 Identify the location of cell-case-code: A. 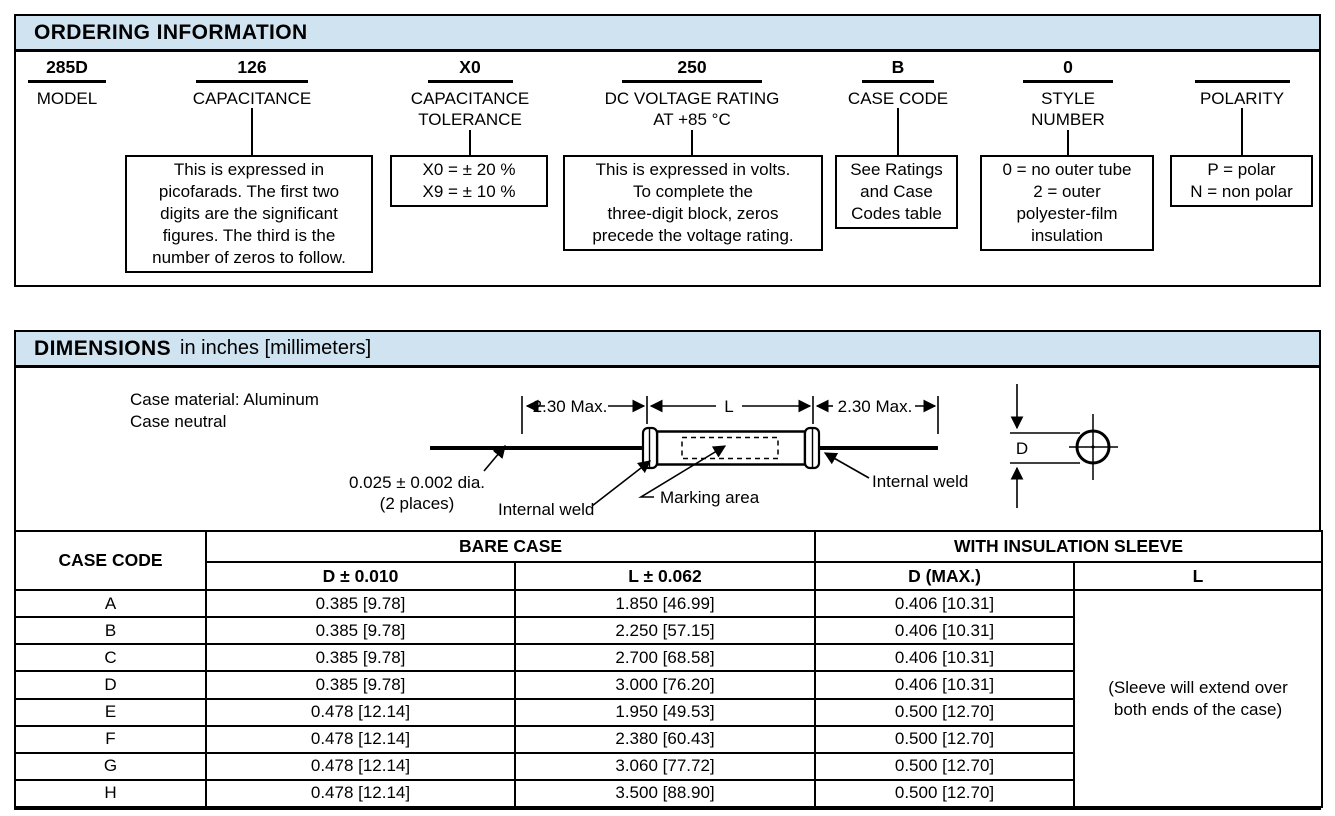
(110, 603).